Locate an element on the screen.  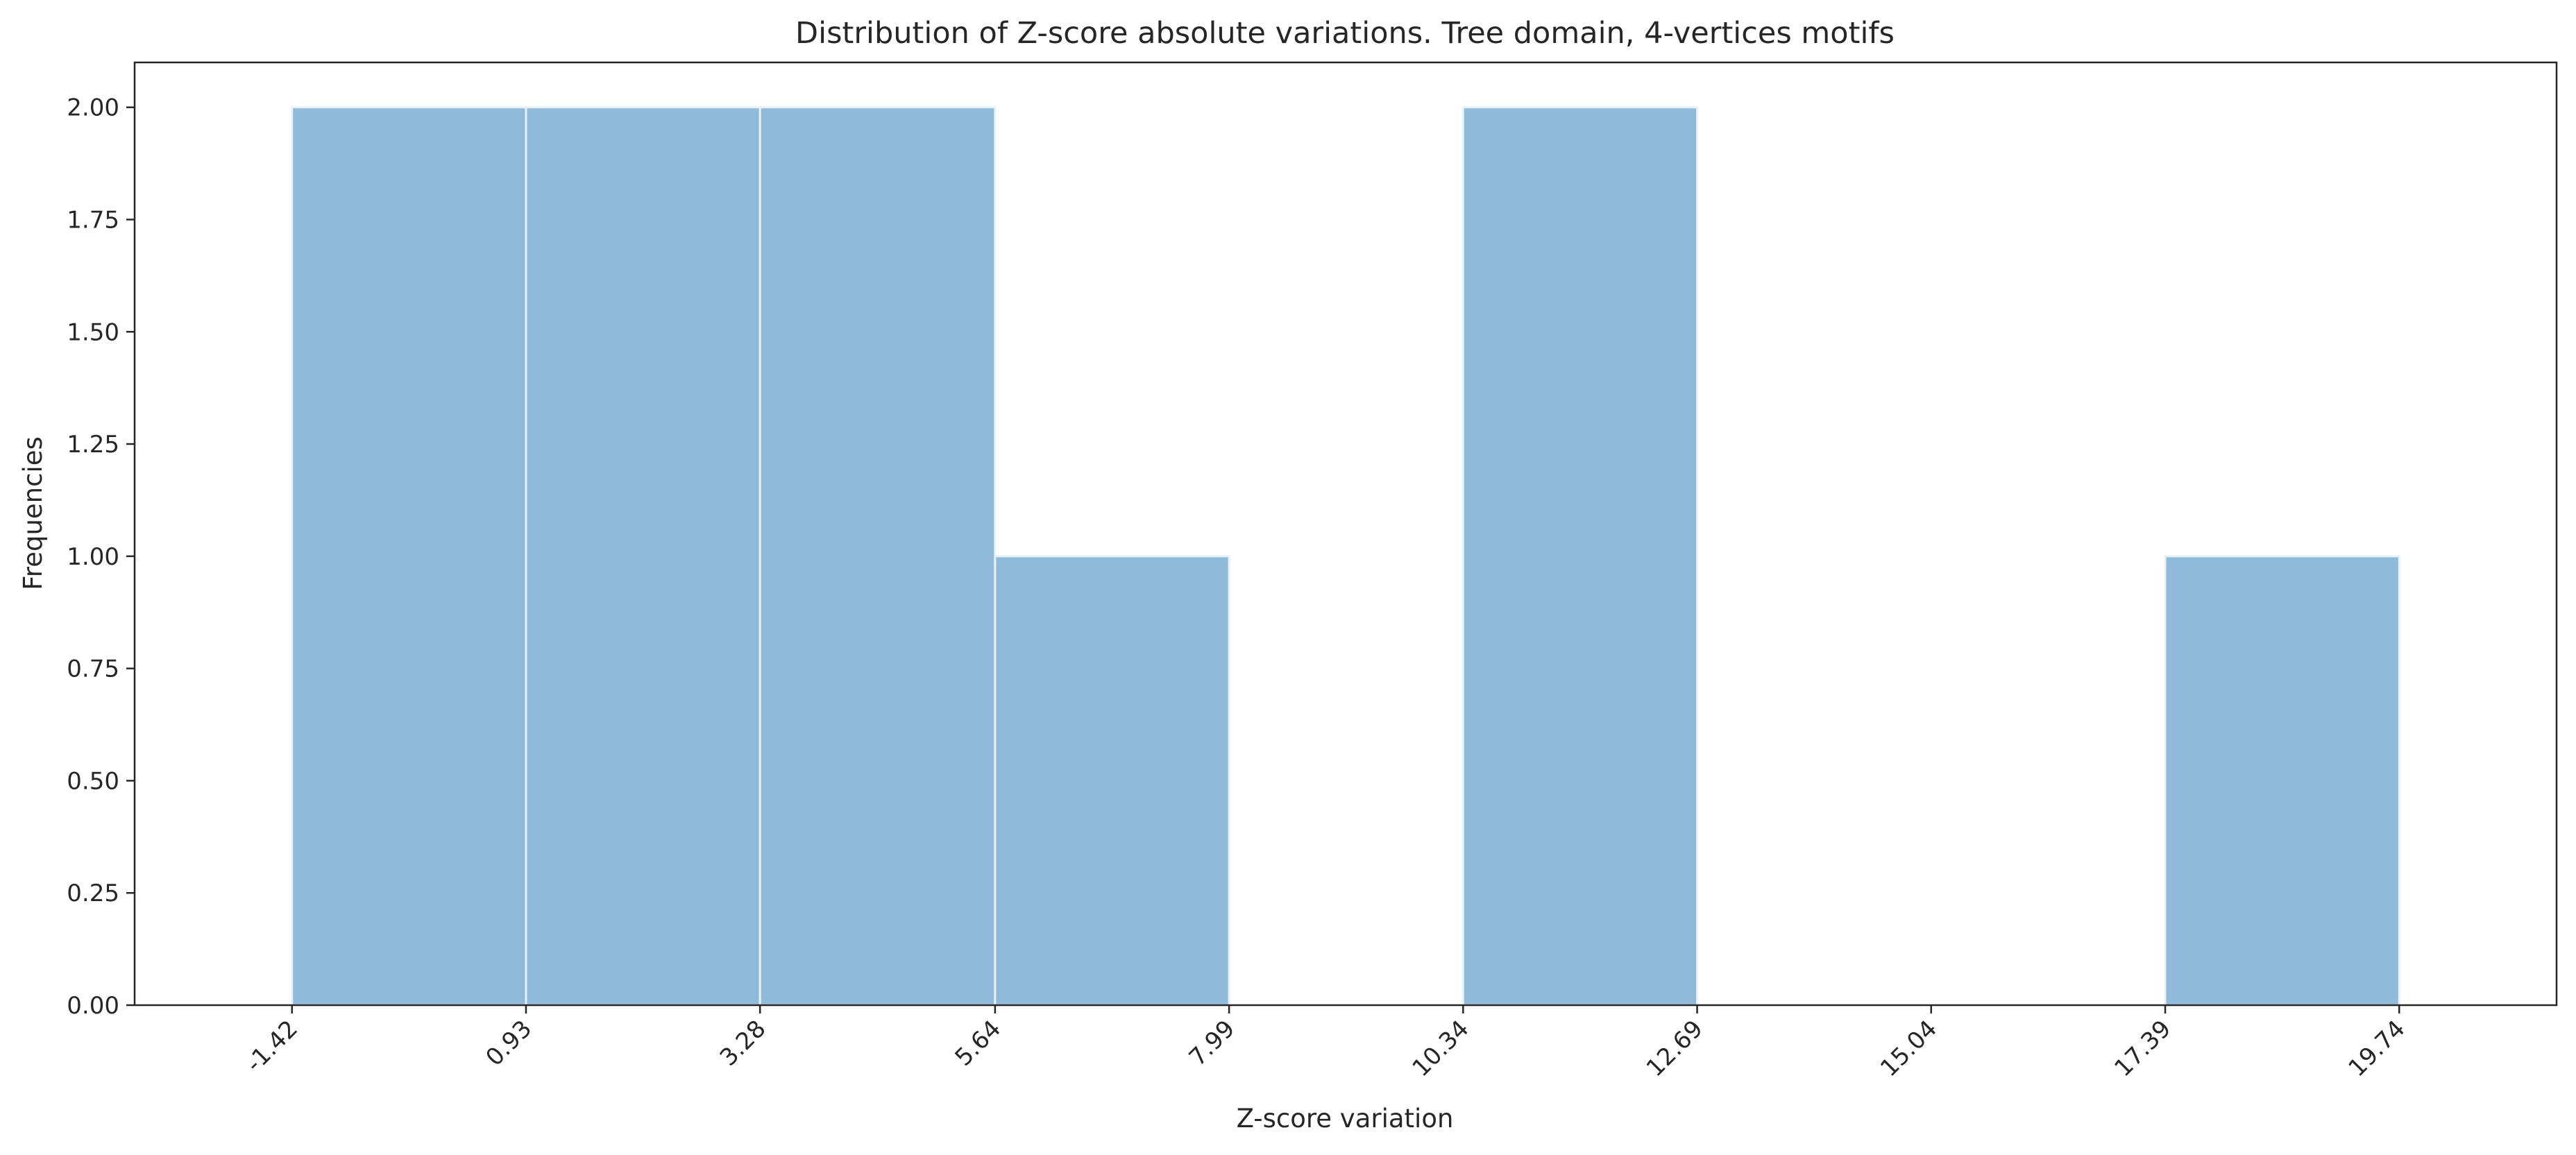
x-tick-label-1: 0.93 is located at coordinates (510, 1043).